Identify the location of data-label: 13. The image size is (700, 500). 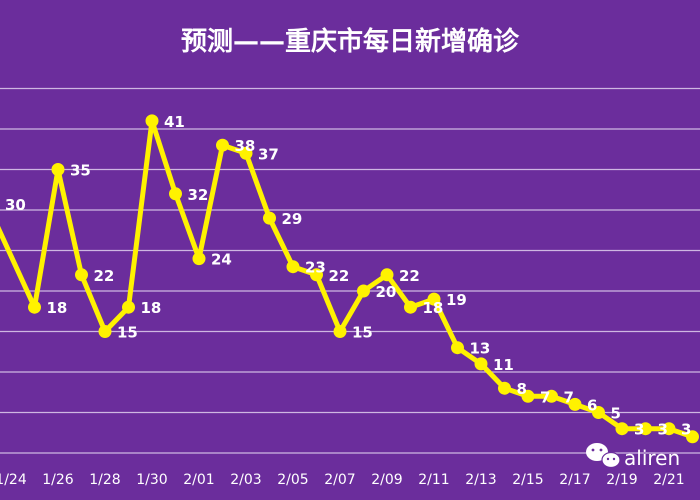
(480, 349).